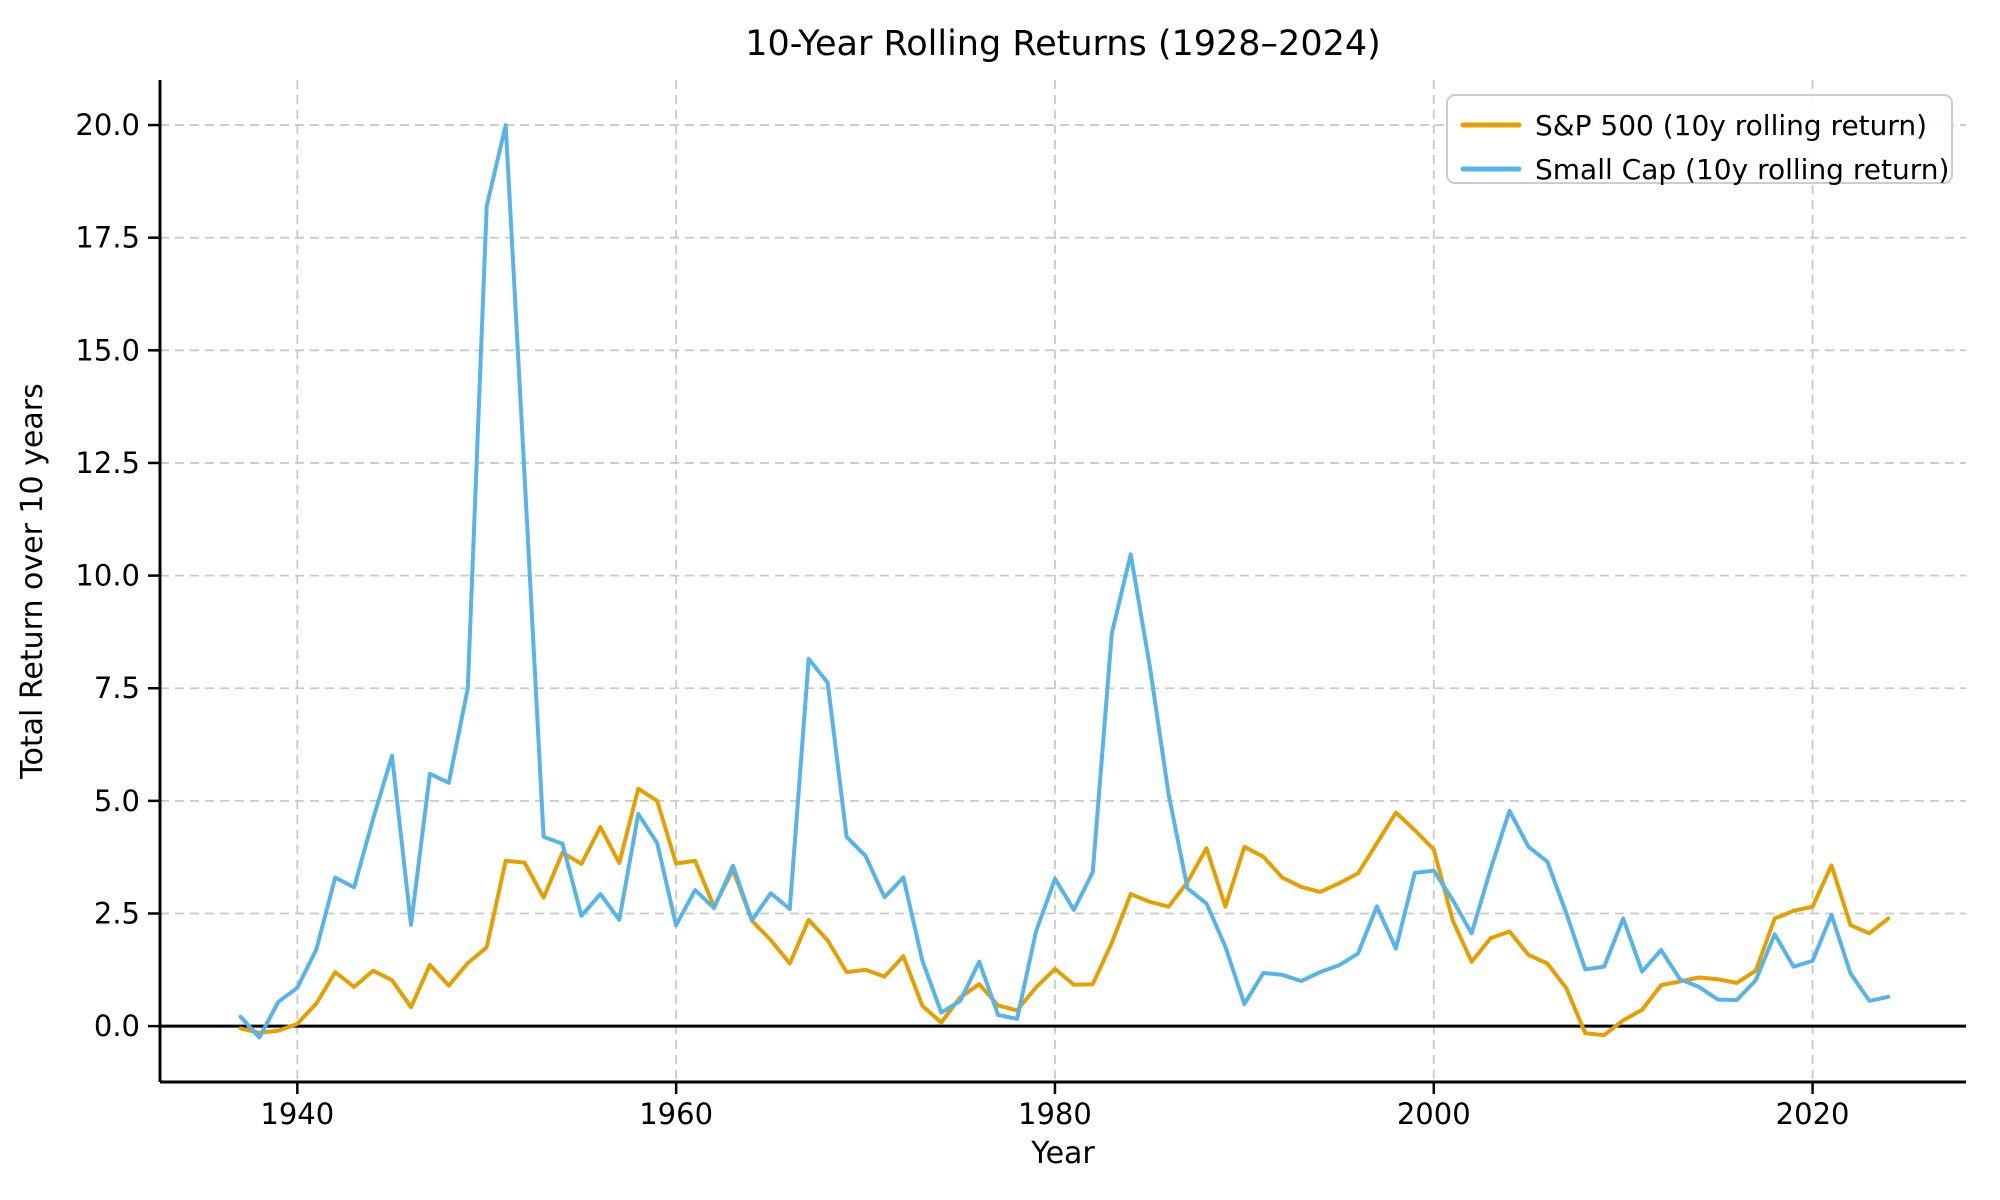 This screenshot has height=1200, width=2000. I want to click on y-tick-label: 7.5, so click(117, 688).